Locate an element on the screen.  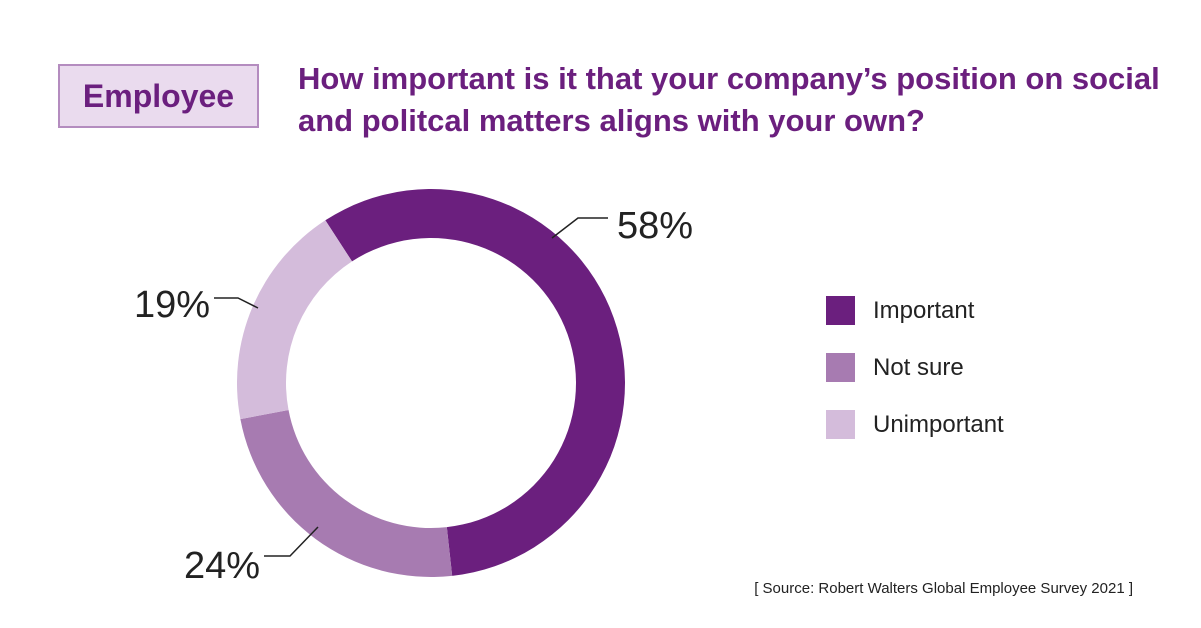
legend-label: Important is located at coordinates (924, 310).